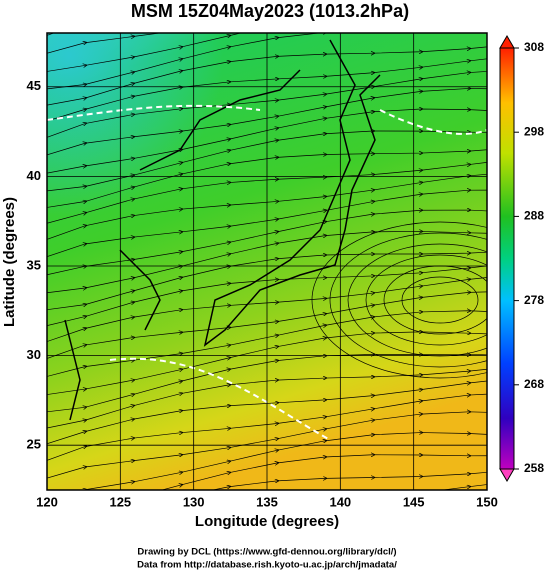  What do you see at coordinates (534, 468) in the screenshot?
I see `colorbar-tick-label: 258` at bounding box center [534, 468].